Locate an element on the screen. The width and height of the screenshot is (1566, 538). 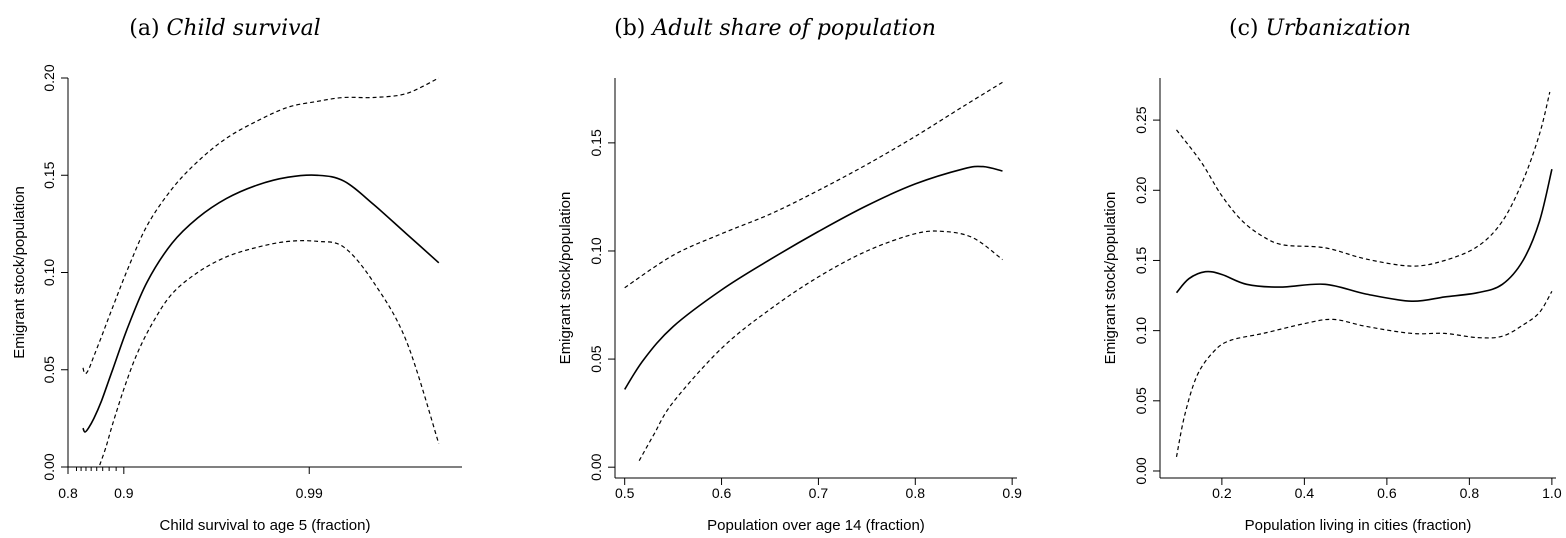
panel-title: (b) Adult share of population is located at coordinates (775, 28).